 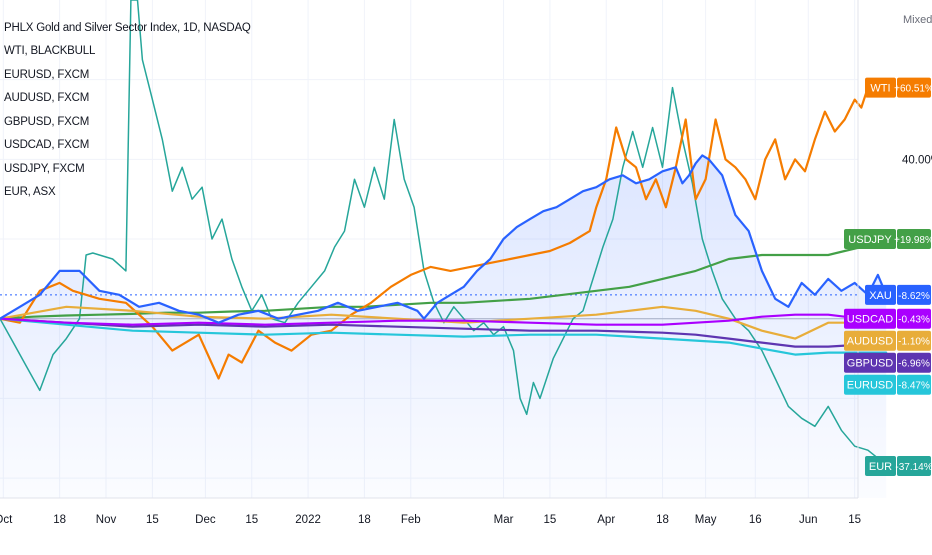 What do you see at coordinates (808, 520) in the screenshot?
I see `x-tick-label: Jun` at bounding box center [808, 520].